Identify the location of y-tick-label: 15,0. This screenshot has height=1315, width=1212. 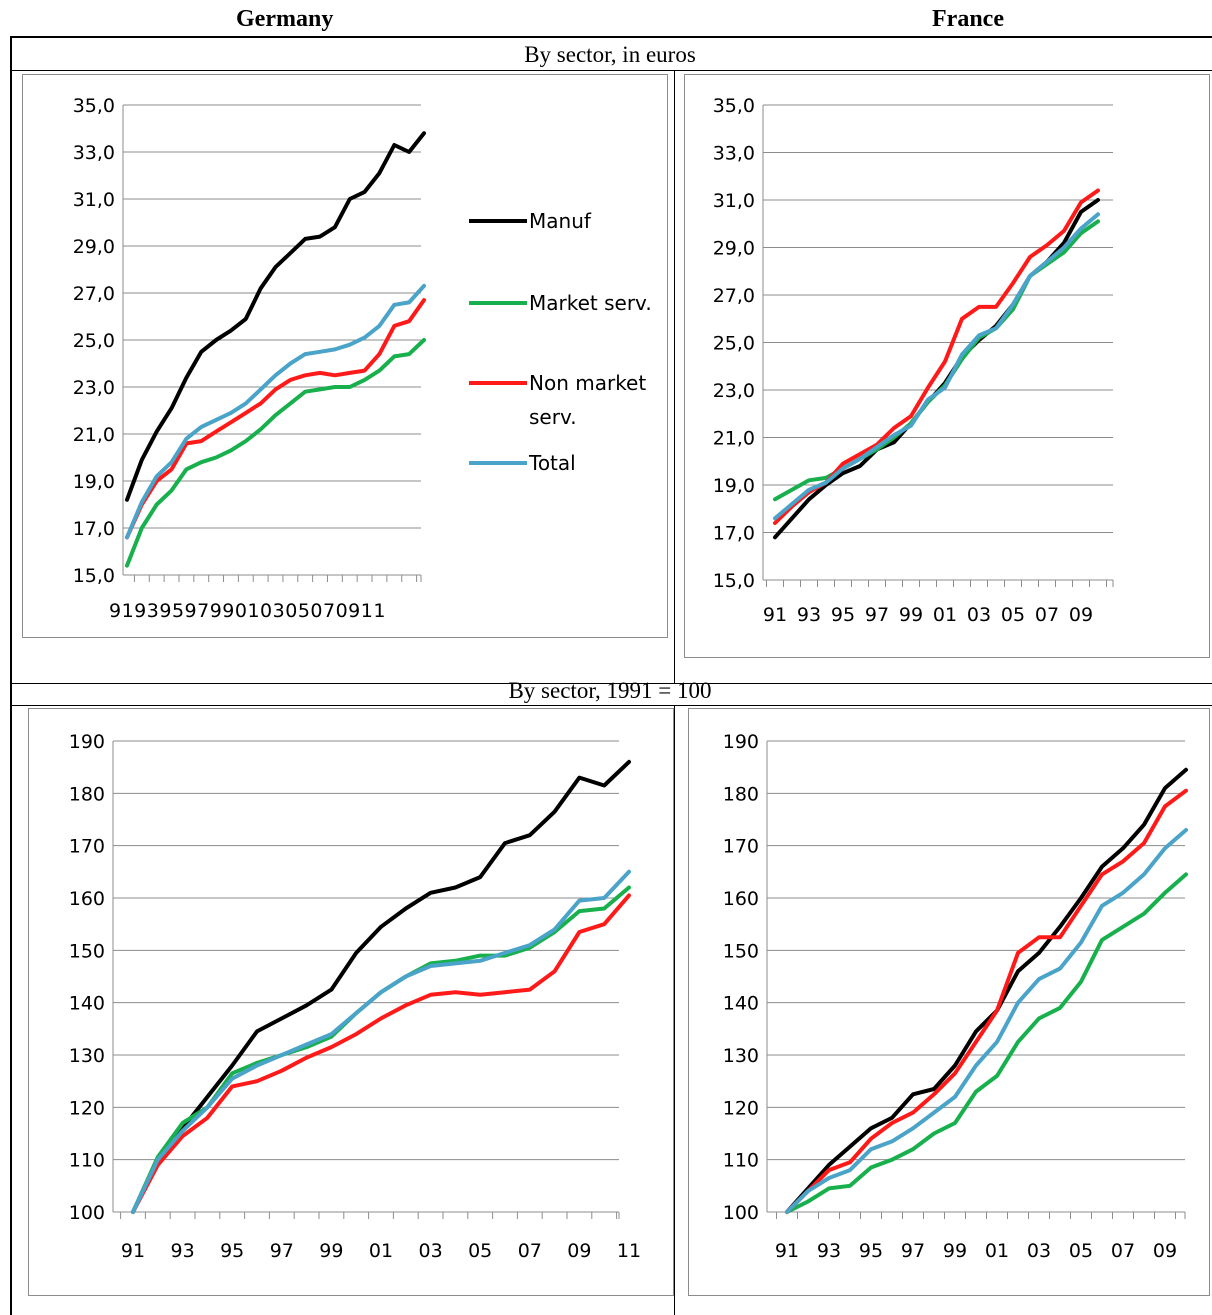
(94, 576).